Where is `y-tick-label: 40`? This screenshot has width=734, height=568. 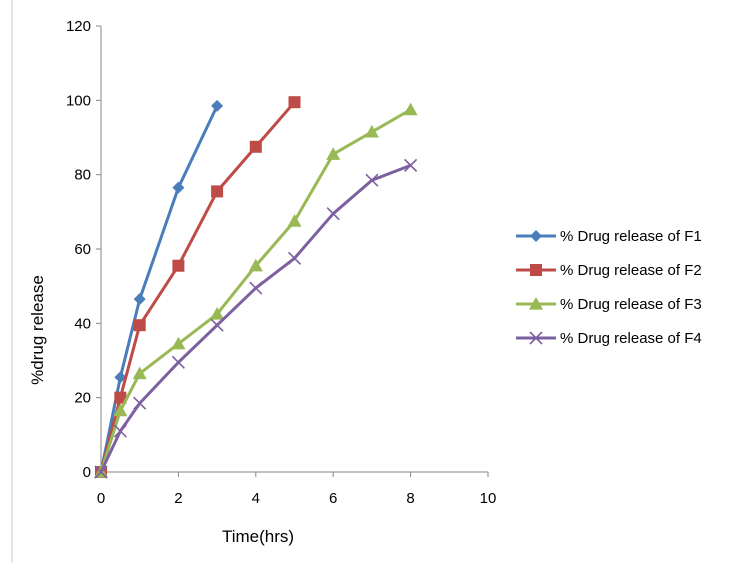
y-tick-label: 40 is located at coordinates (82, 323).